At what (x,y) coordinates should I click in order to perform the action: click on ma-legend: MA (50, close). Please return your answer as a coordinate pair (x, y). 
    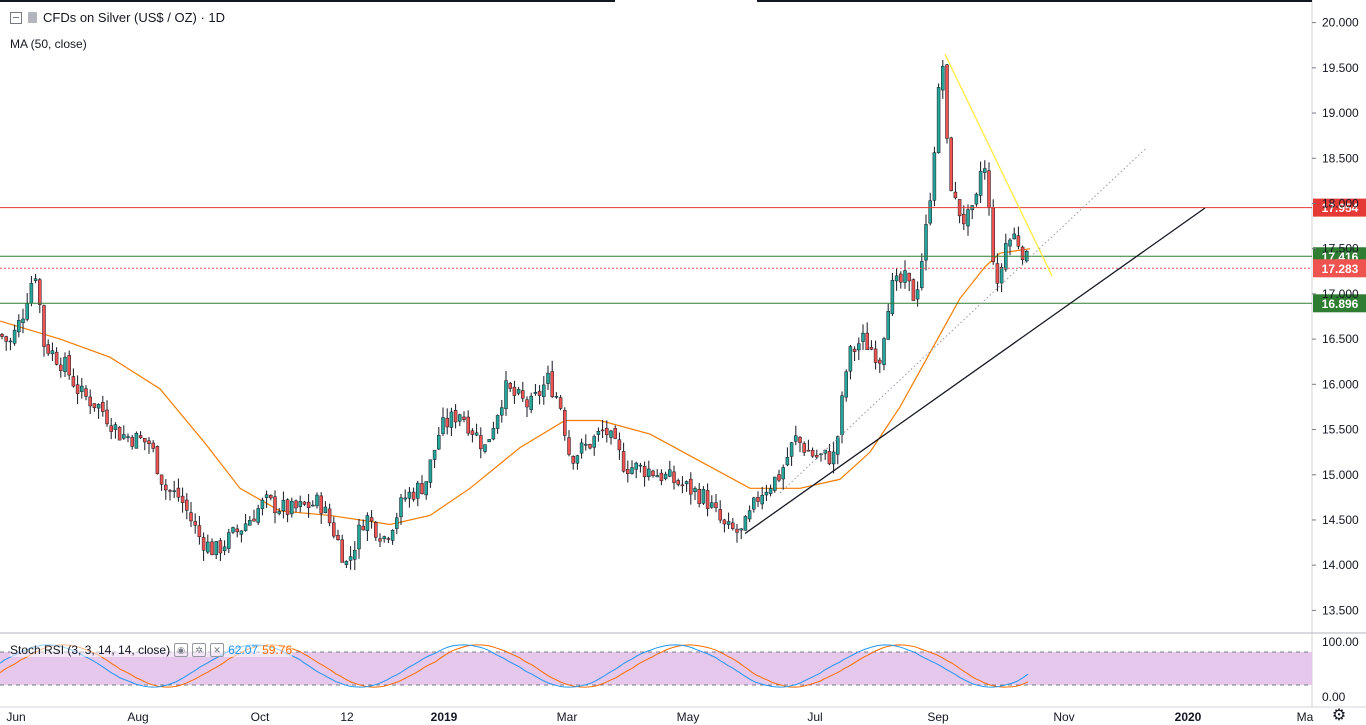
    Looking at the image, I should click on (48, 44).